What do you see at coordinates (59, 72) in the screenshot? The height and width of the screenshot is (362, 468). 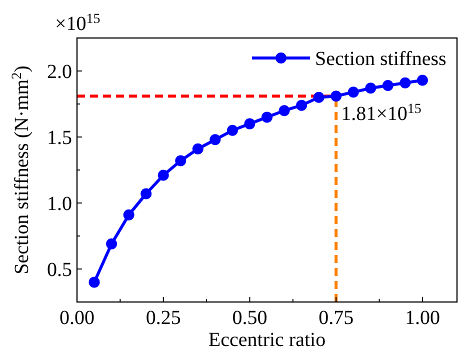 I see `y-tick-label: 2.0` at bounding box center [59, 72].